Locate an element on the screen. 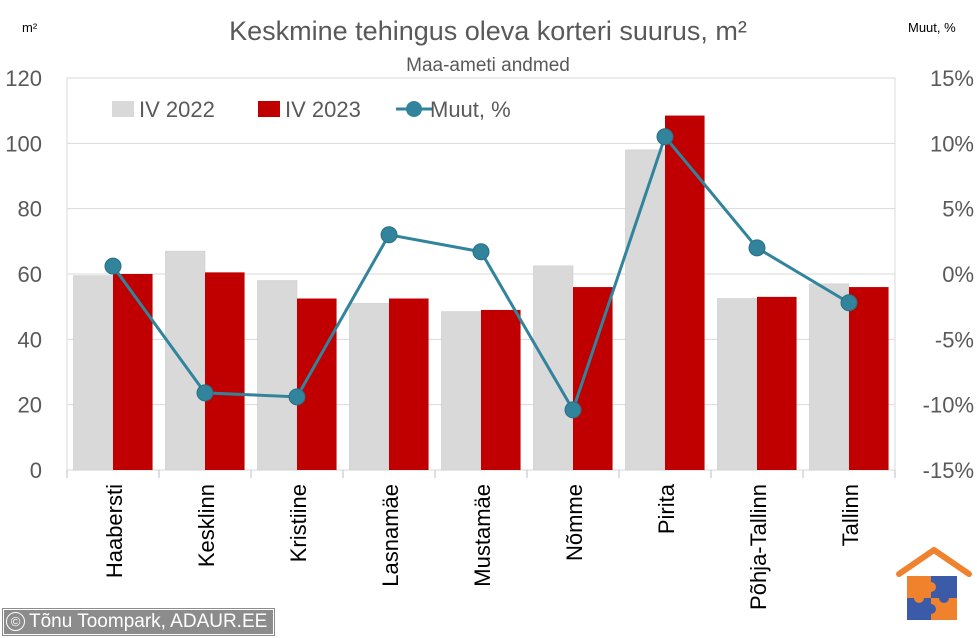  x-tick-label: Haabersti is located at coordinates (114, 531).